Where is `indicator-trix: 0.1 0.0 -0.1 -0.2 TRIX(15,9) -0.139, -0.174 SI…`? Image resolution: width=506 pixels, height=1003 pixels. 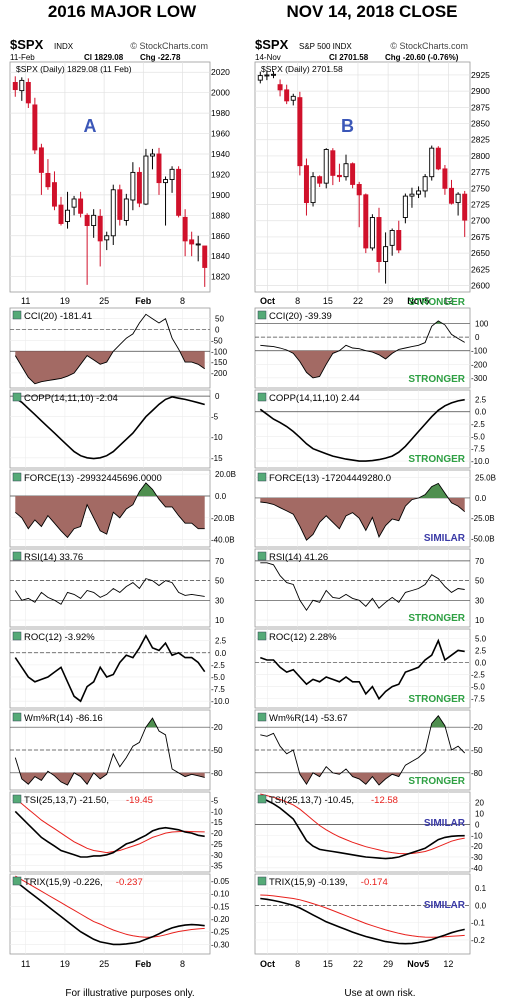
indicator-trix: 0.1 0.0 -0.1 -0.2 TRIX(15,9) -0.139, -0.174 SI… is located at coordinates (370, 914).